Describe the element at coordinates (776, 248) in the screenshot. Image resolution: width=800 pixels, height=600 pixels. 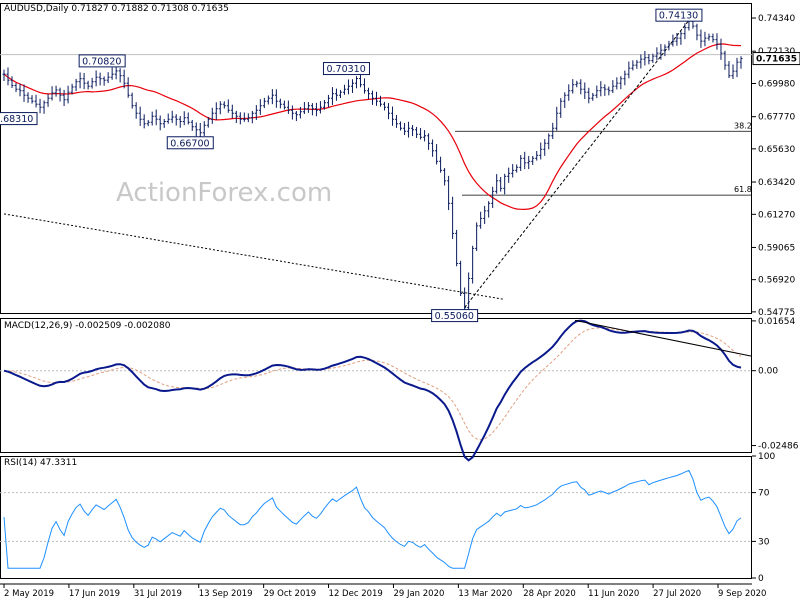
I see `price-y-tick-label: 0.59065` at that location.